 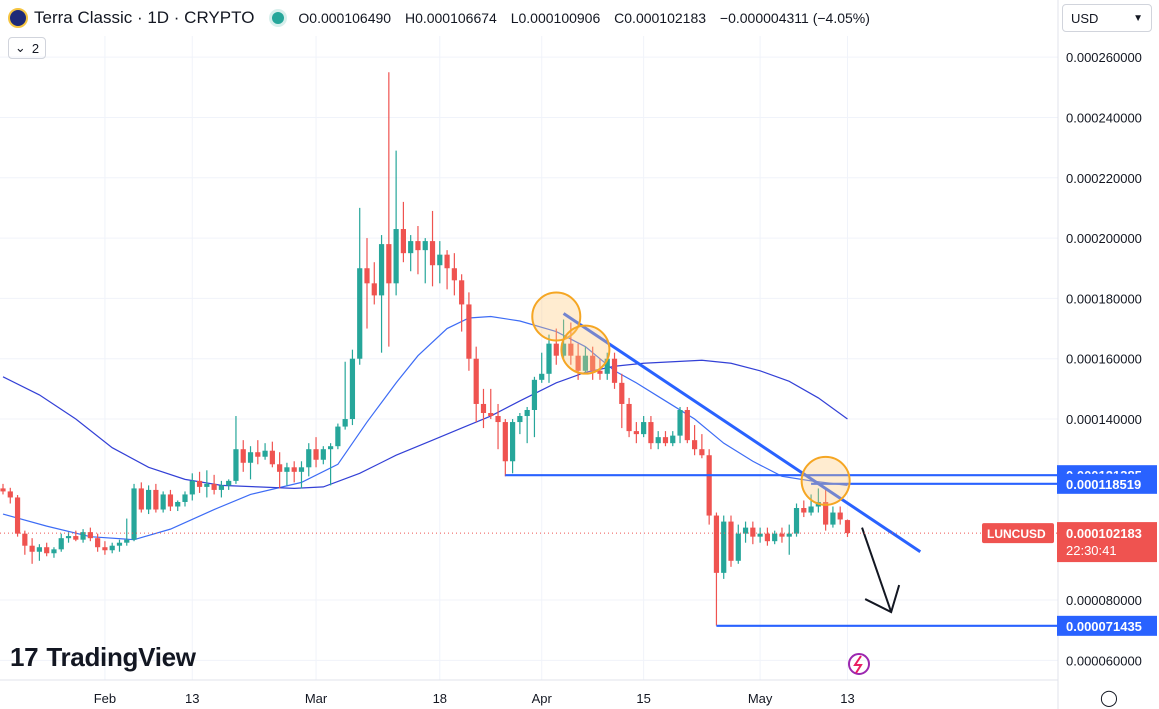 What do you see at coordinates (1104, 298) in the screenshot?
I see `y-tick-label: 0.000180000` at bounding box center [1104, 298].